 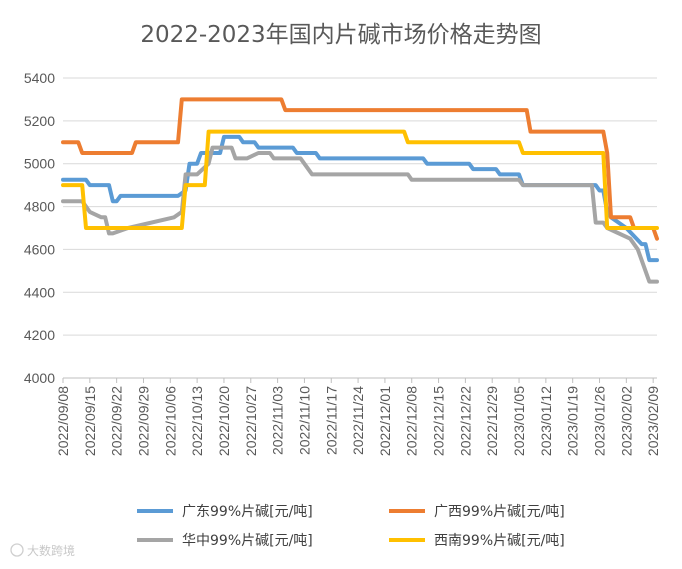 What do you see at coordinates (304, 420) in the screenshot?
I see `x-tick-label: 2022/11/10` at bounding box center [304, 420].